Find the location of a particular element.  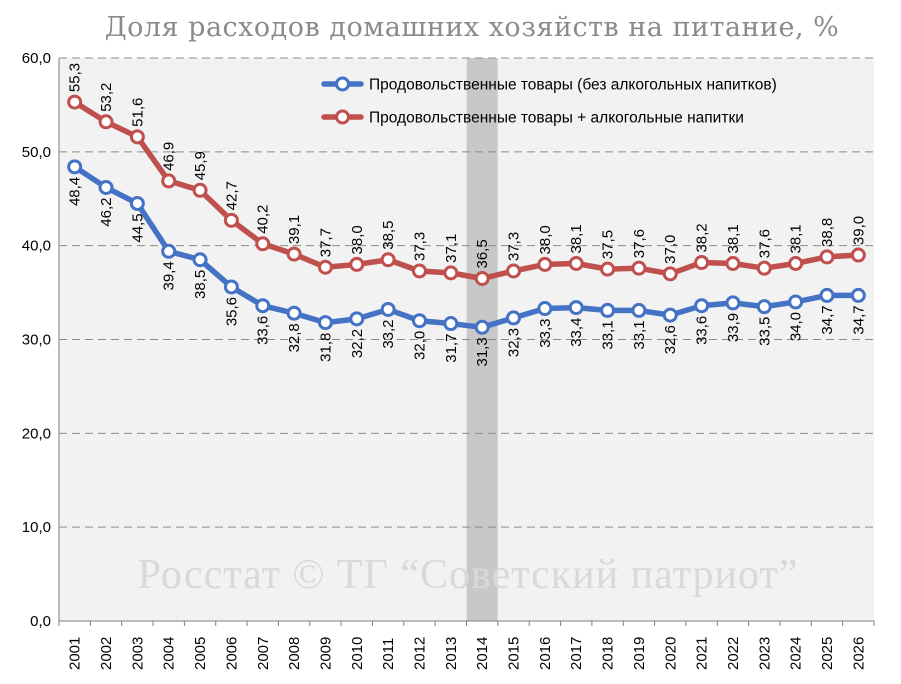

series-2-data-label: 39,0 is located at coordinates (858, 230).